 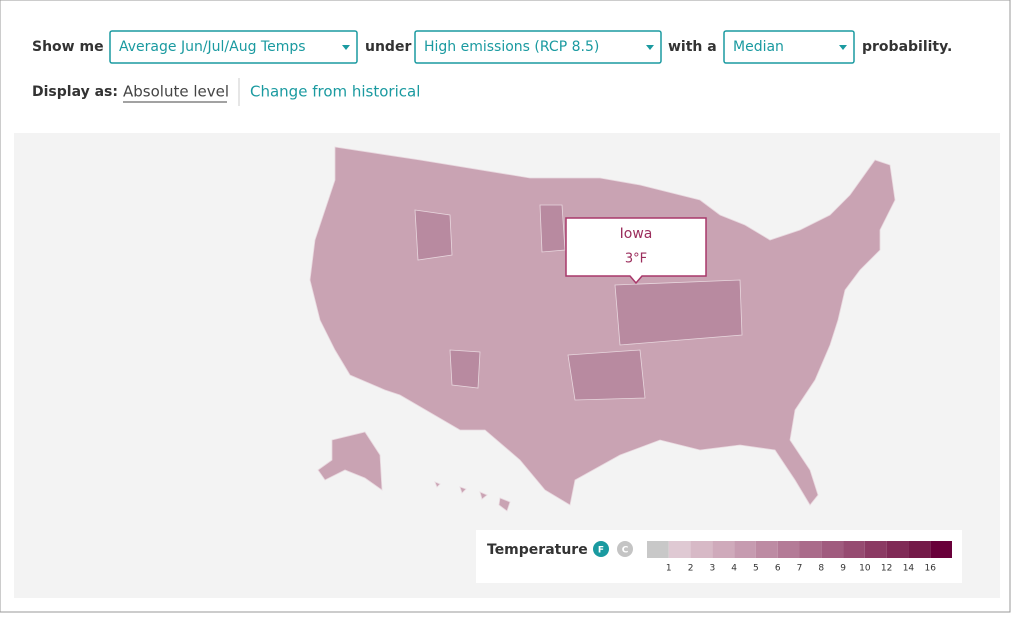 I want to click on tooltip-value: 3°F, so click(x=636, y=259).